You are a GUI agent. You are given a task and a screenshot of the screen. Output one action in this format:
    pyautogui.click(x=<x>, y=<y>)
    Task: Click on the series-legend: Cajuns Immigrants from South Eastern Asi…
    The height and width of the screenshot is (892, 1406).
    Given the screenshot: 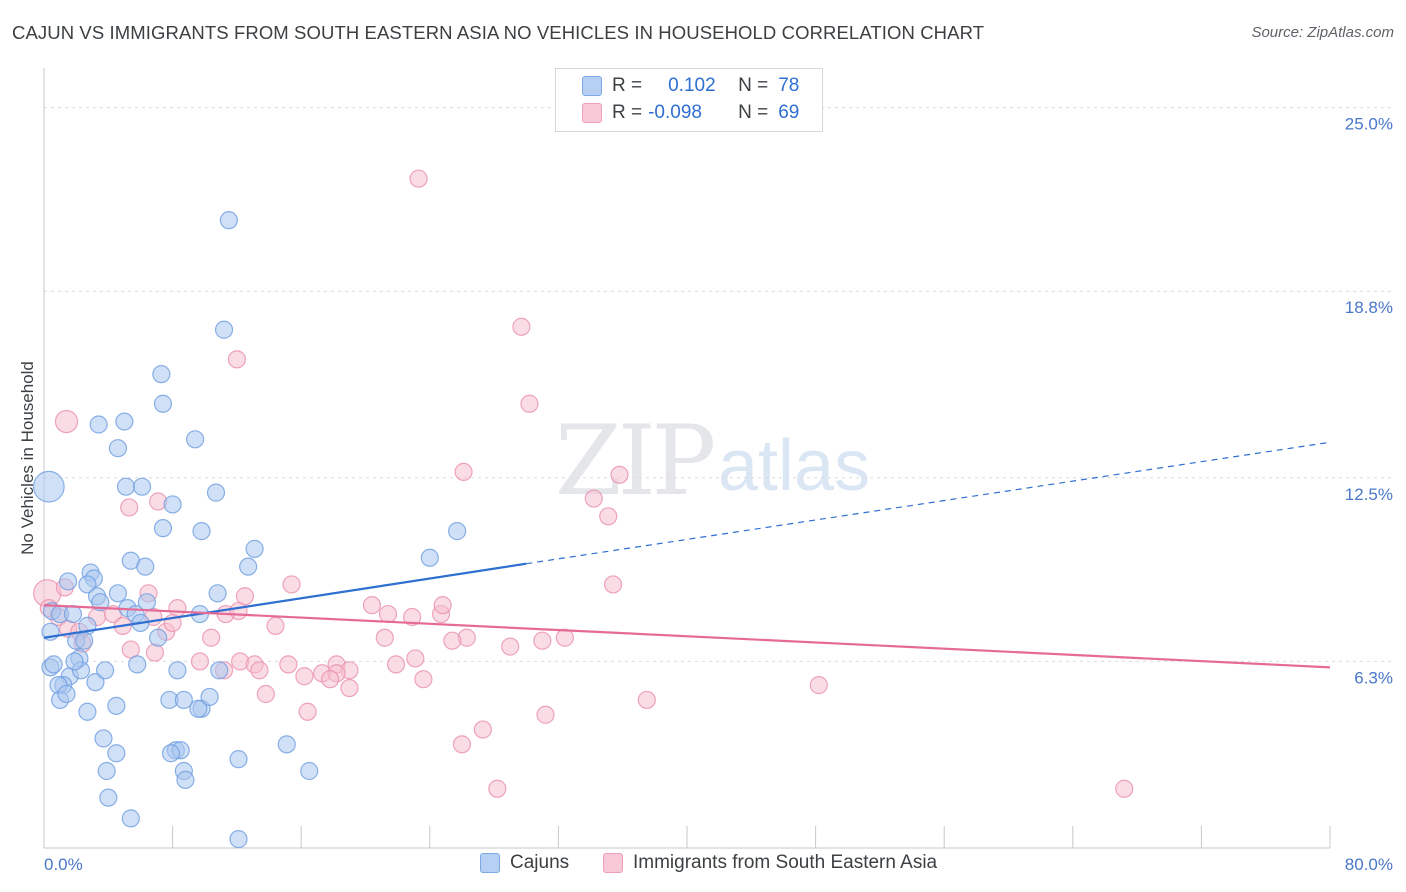 What is the action you would take?
    pyautogui.click(x=703, y=865)
    